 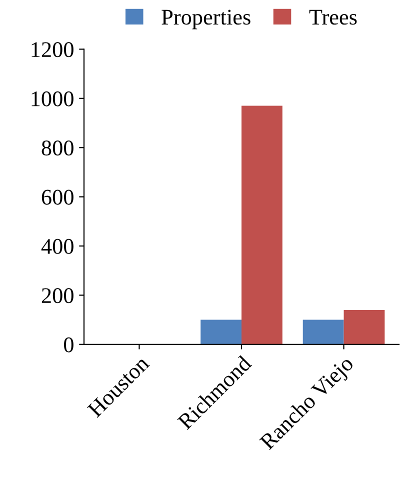 What do you see at coordinates (333, 17) in the screenshot?
I see `legend-label: Trees` at bounding box center [333, 17].